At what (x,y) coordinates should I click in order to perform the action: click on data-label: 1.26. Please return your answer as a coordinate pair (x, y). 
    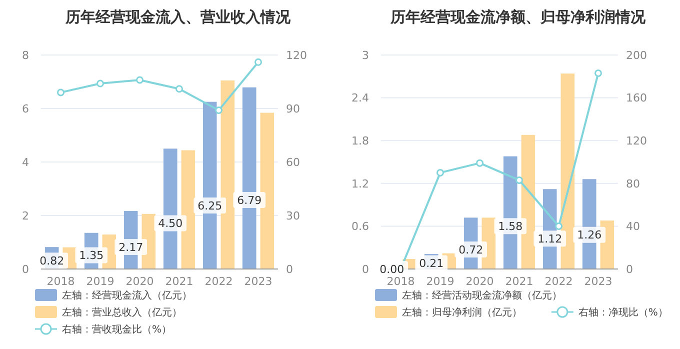
    Looking at the image, I should click on (589, 235).